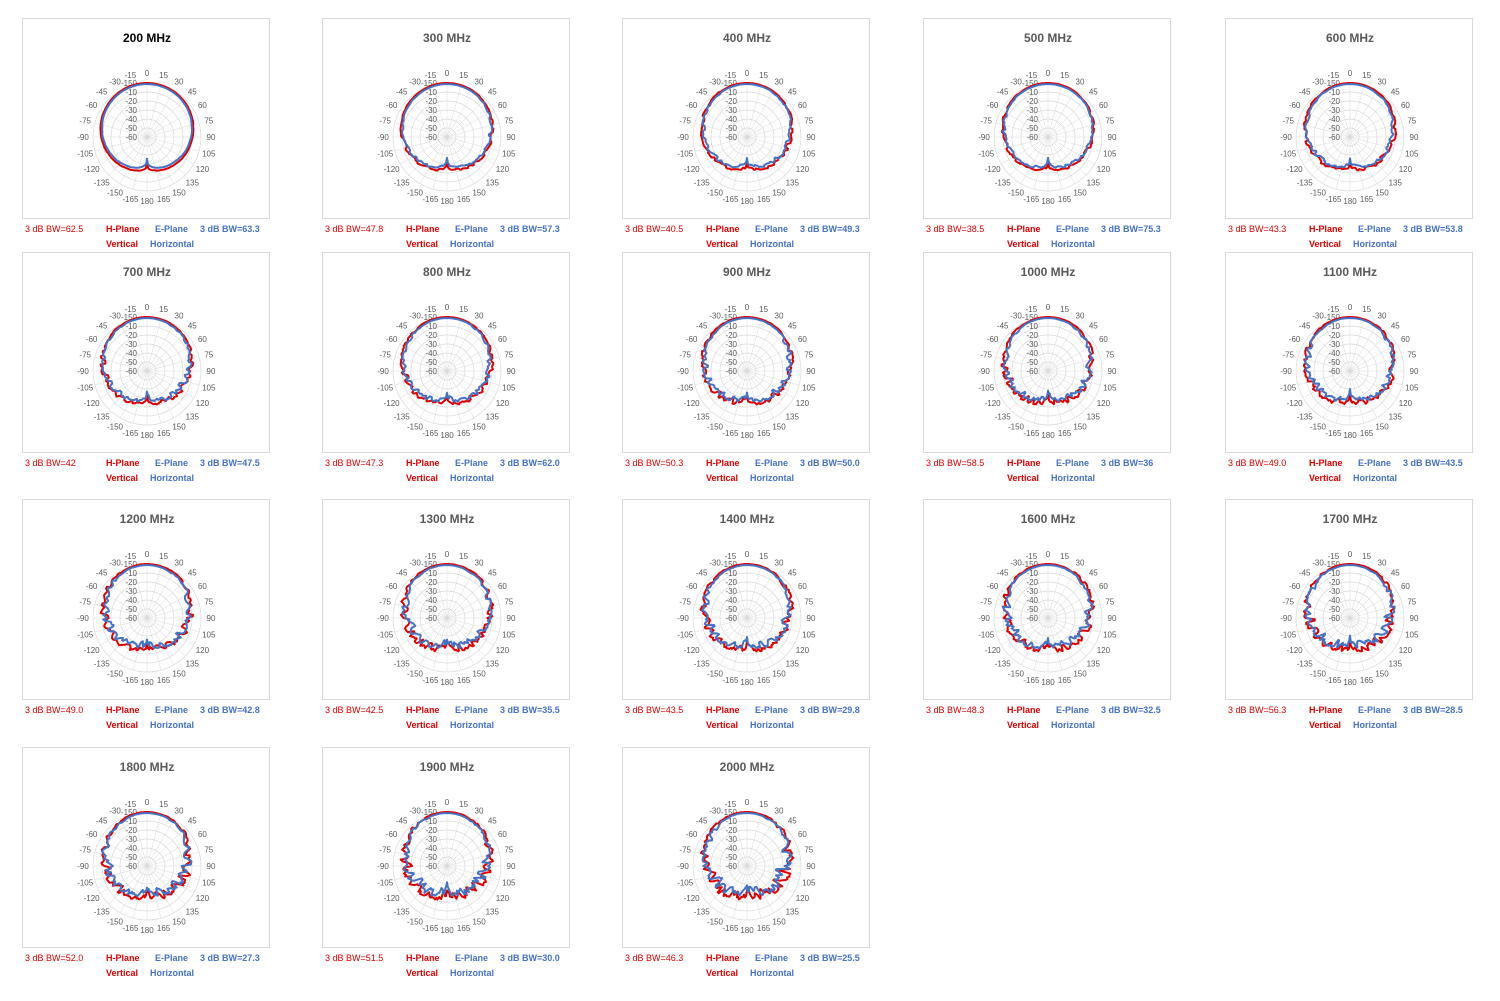  Describe the element at coordinates (530, 710) in the screenshot. I see `e-bw-label: 3 dB BW=35.5` at that location.